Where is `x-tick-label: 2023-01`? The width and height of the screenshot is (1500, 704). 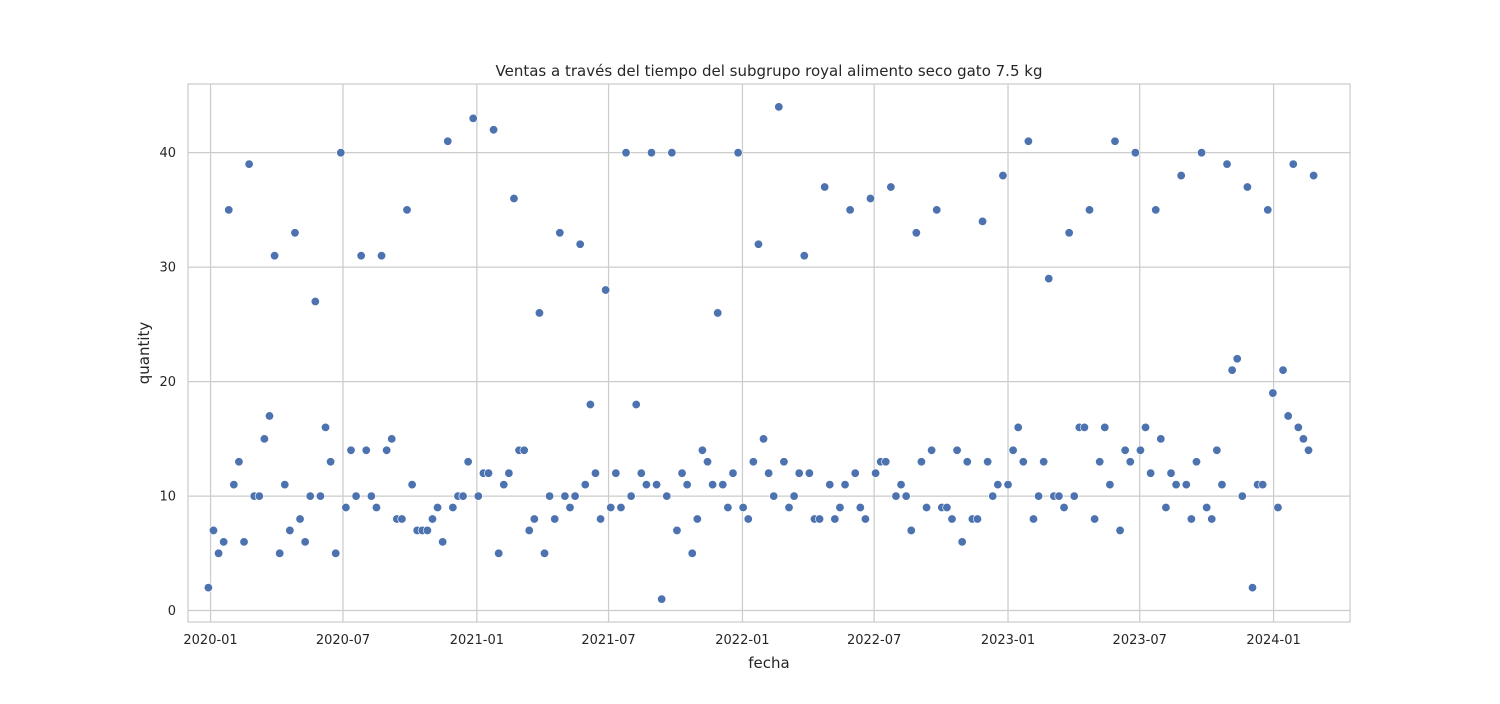
x-tick-label: 2023-01 is located at coordinates (1008, 640).